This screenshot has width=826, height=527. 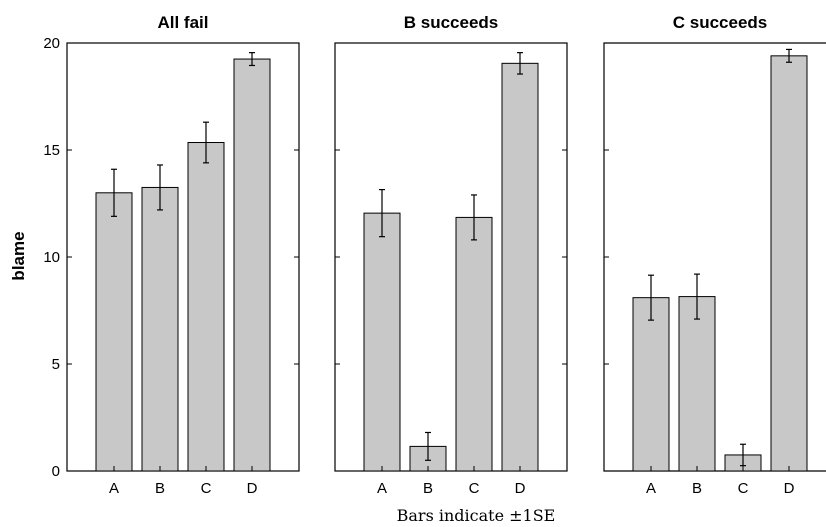 I want to click on y-tick-label: 0, so click(x=56, y=471).